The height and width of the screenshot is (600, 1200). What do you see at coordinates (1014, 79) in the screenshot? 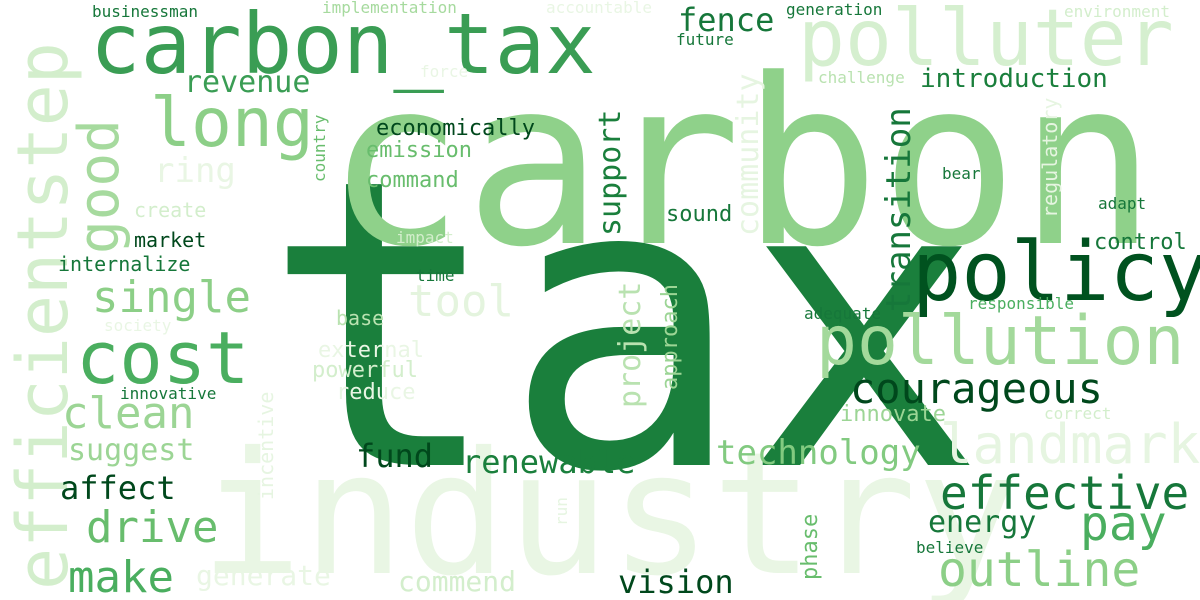
I see `word-introduction: introduction` at bounding box center [1014, 79].